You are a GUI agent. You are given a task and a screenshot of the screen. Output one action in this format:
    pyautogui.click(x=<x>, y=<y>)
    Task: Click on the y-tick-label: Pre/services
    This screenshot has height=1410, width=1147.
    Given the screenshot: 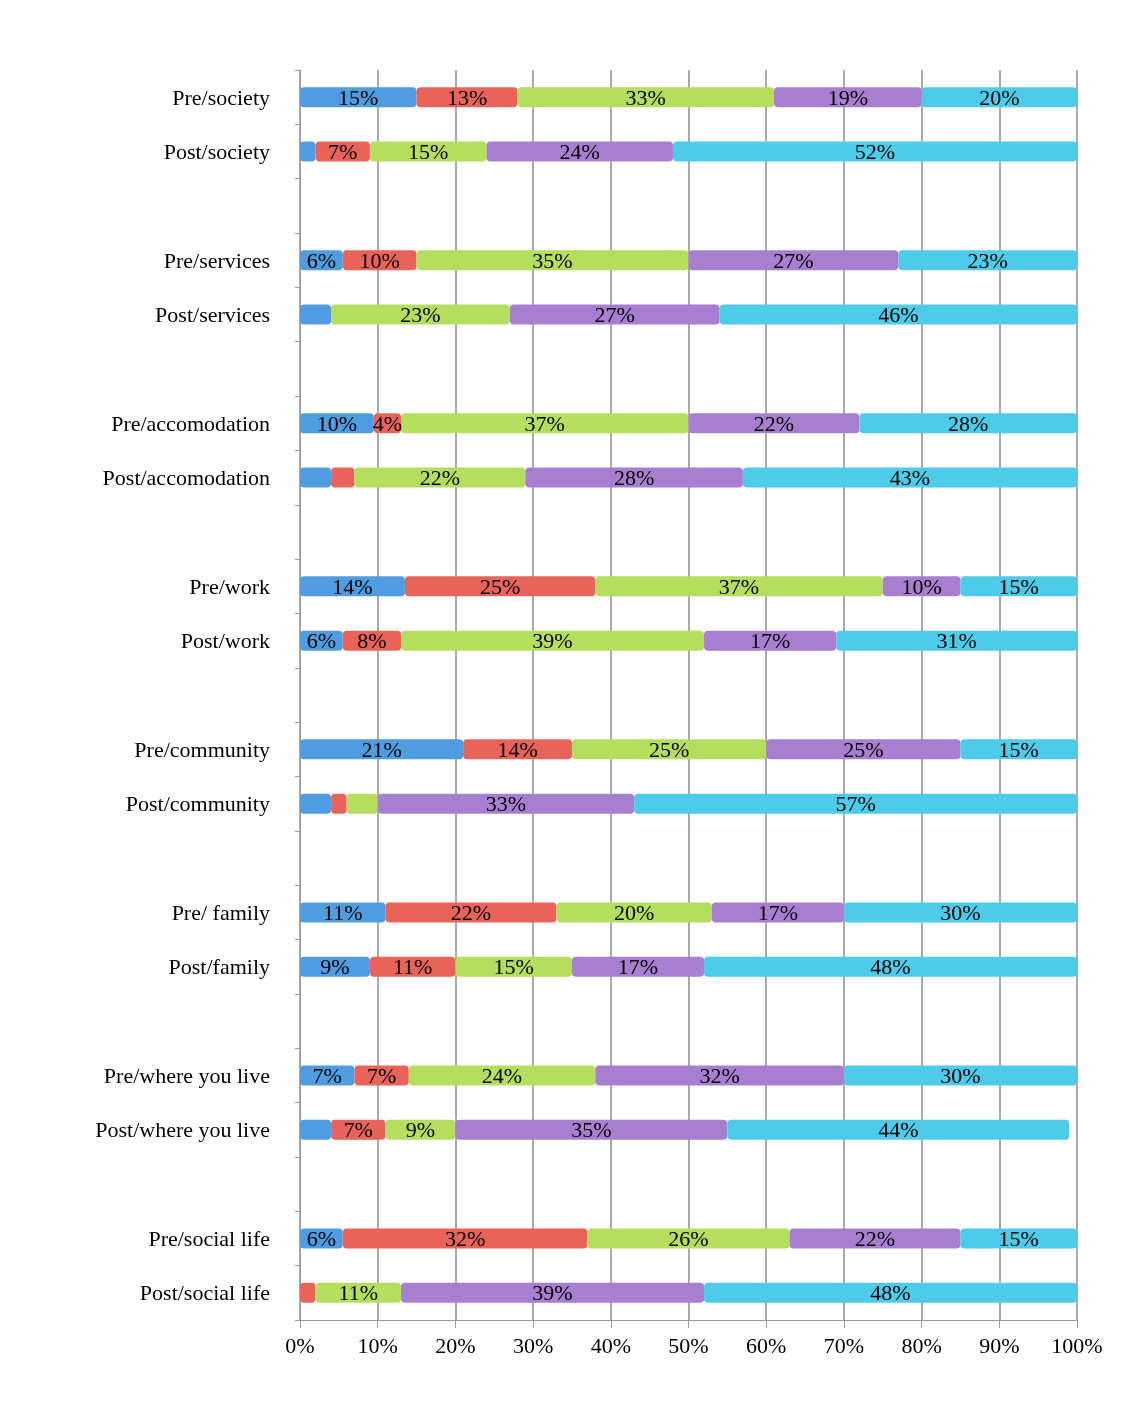 What is the action you would take?
    pyautogui.click(x=216, y=260)
    